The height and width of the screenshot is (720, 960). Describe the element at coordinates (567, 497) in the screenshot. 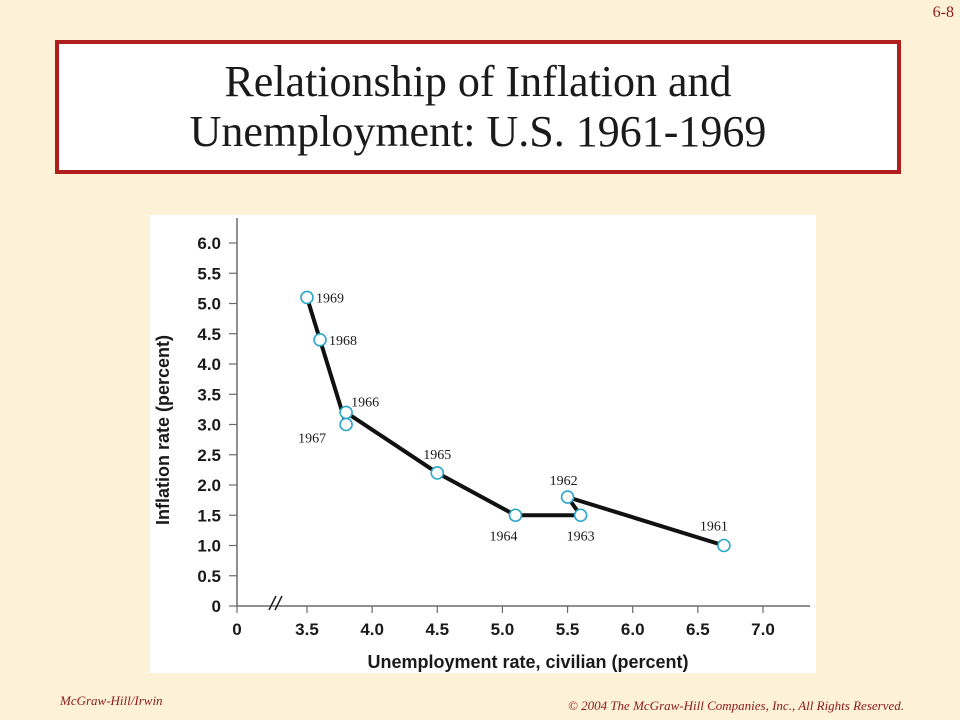

I see `data-point-1962` at that location.